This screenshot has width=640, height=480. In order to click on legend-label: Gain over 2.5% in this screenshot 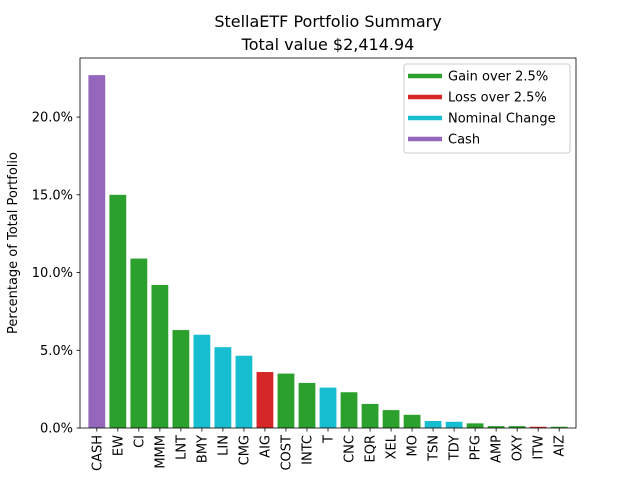, I will do `click(498, 77)`.